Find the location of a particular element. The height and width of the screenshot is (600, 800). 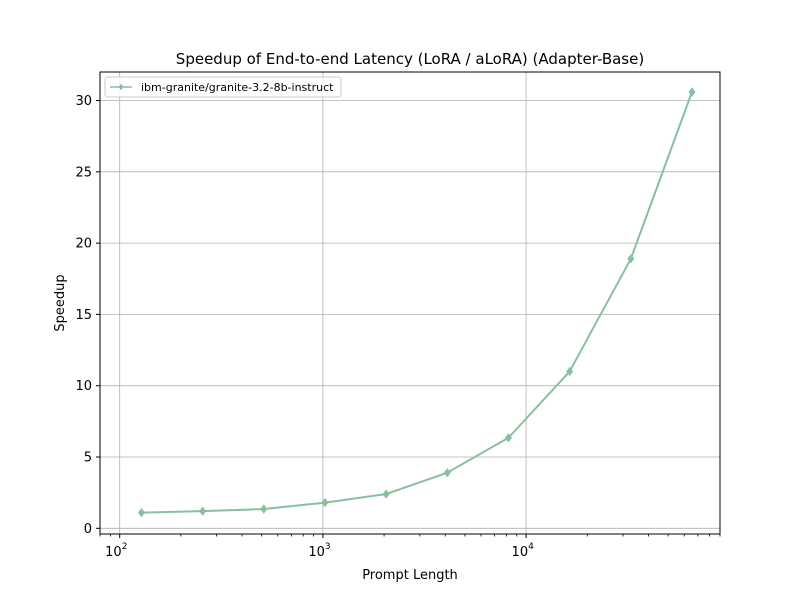

legend: ibm-granite/granite-3.2-8b-instruct is located at coordinates (223, 87).